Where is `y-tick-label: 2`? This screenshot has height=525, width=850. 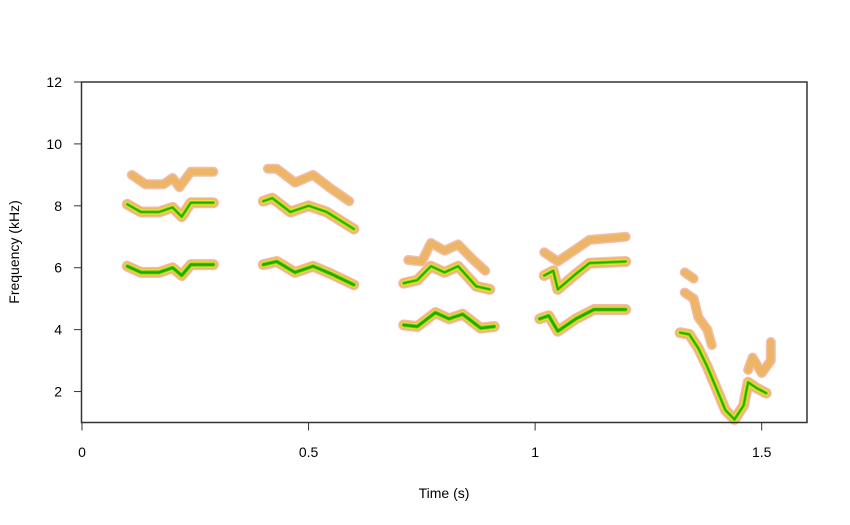 y-tick-label: 2 is located at coordinates (58, 392).